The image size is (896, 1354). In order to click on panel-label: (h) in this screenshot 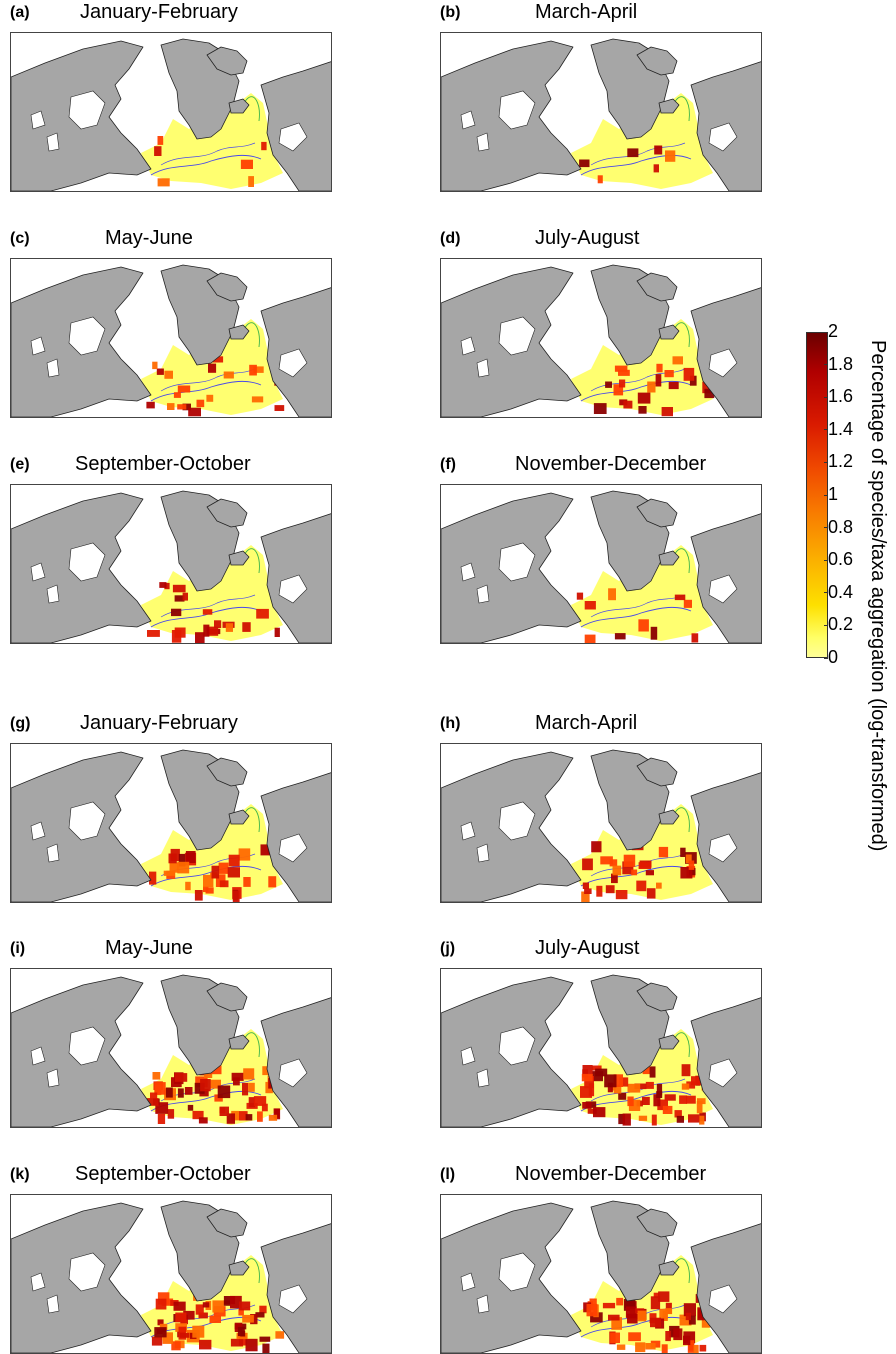, I will do `click(450, 723)`.